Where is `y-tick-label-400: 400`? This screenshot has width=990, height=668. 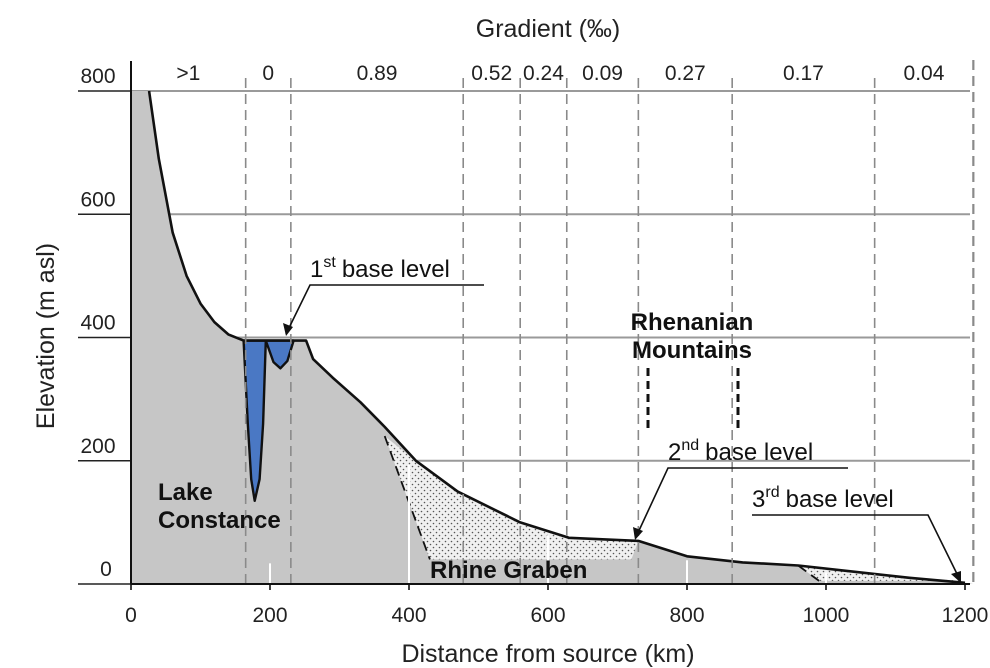
y-tick-label-400: 400 is located at coordinates (97, 323).